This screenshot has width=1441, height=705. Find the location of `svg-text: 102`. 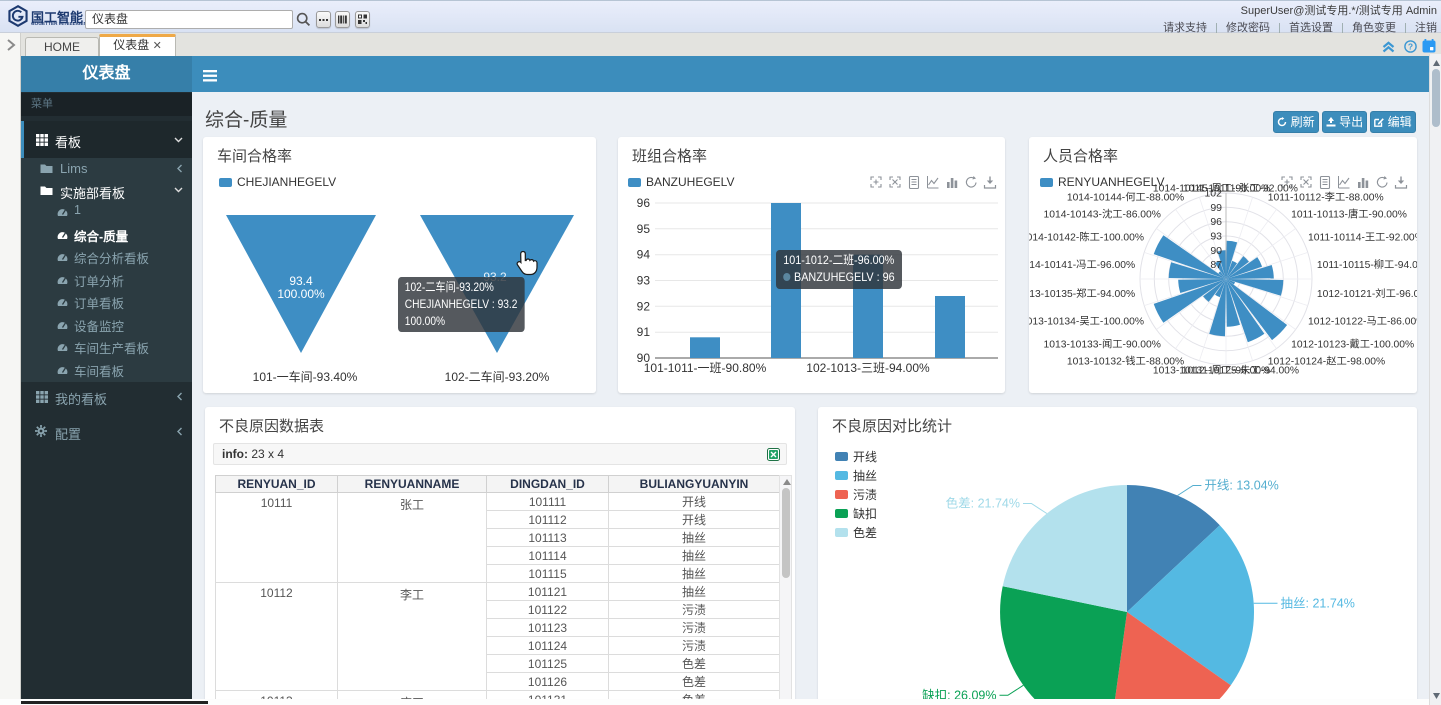

svg-text: 102 is located at coordinates (1213, 194).